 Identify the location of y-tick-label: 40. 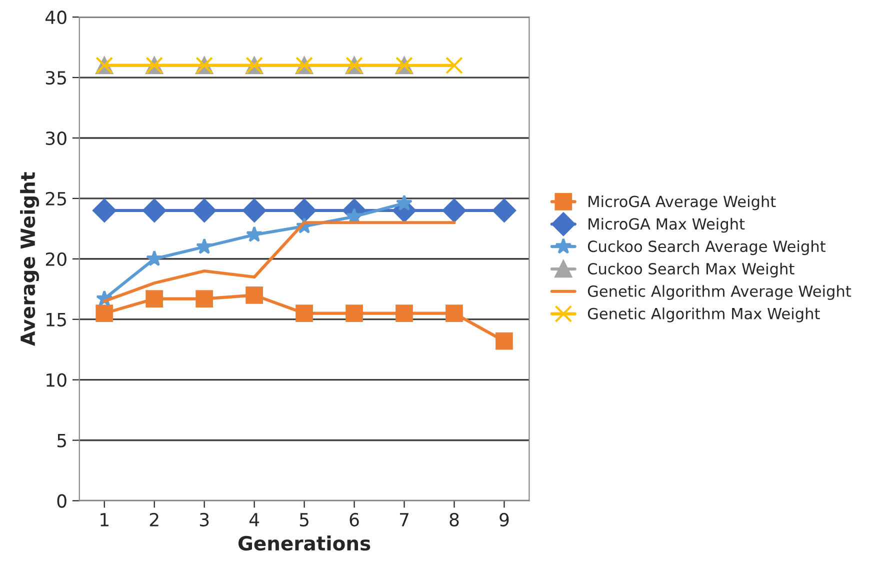
(55, 17).